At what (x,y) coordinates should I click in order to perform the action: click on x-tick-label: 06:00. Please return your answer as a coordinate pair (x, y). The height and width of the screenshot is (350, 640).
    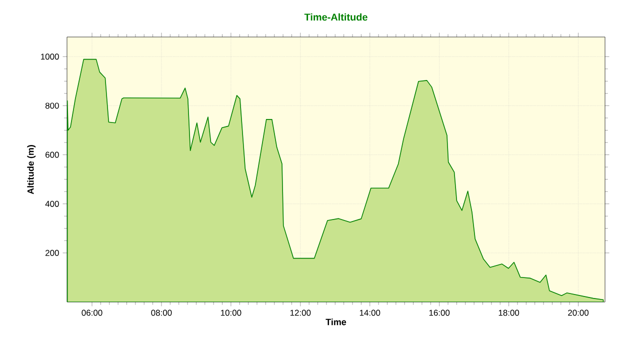
    Looking at the image, I should click on (92, 313).